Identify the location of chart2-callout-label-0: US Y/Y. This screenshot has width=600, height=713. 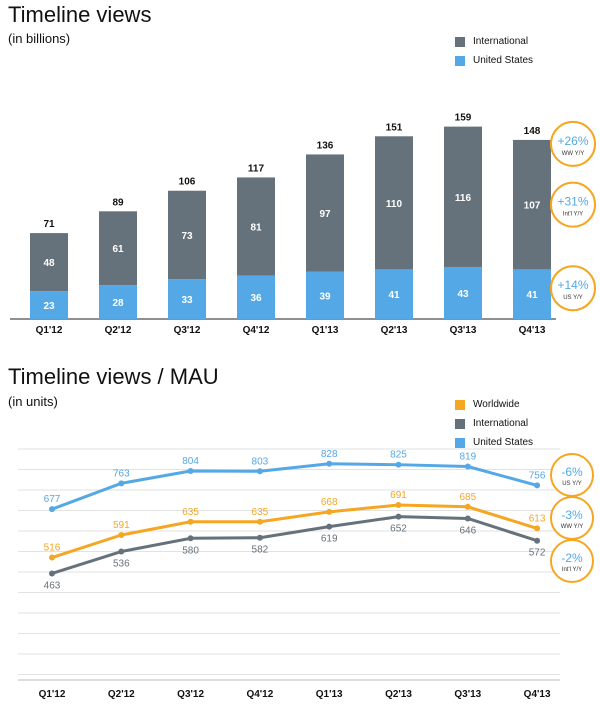
(572, 484).